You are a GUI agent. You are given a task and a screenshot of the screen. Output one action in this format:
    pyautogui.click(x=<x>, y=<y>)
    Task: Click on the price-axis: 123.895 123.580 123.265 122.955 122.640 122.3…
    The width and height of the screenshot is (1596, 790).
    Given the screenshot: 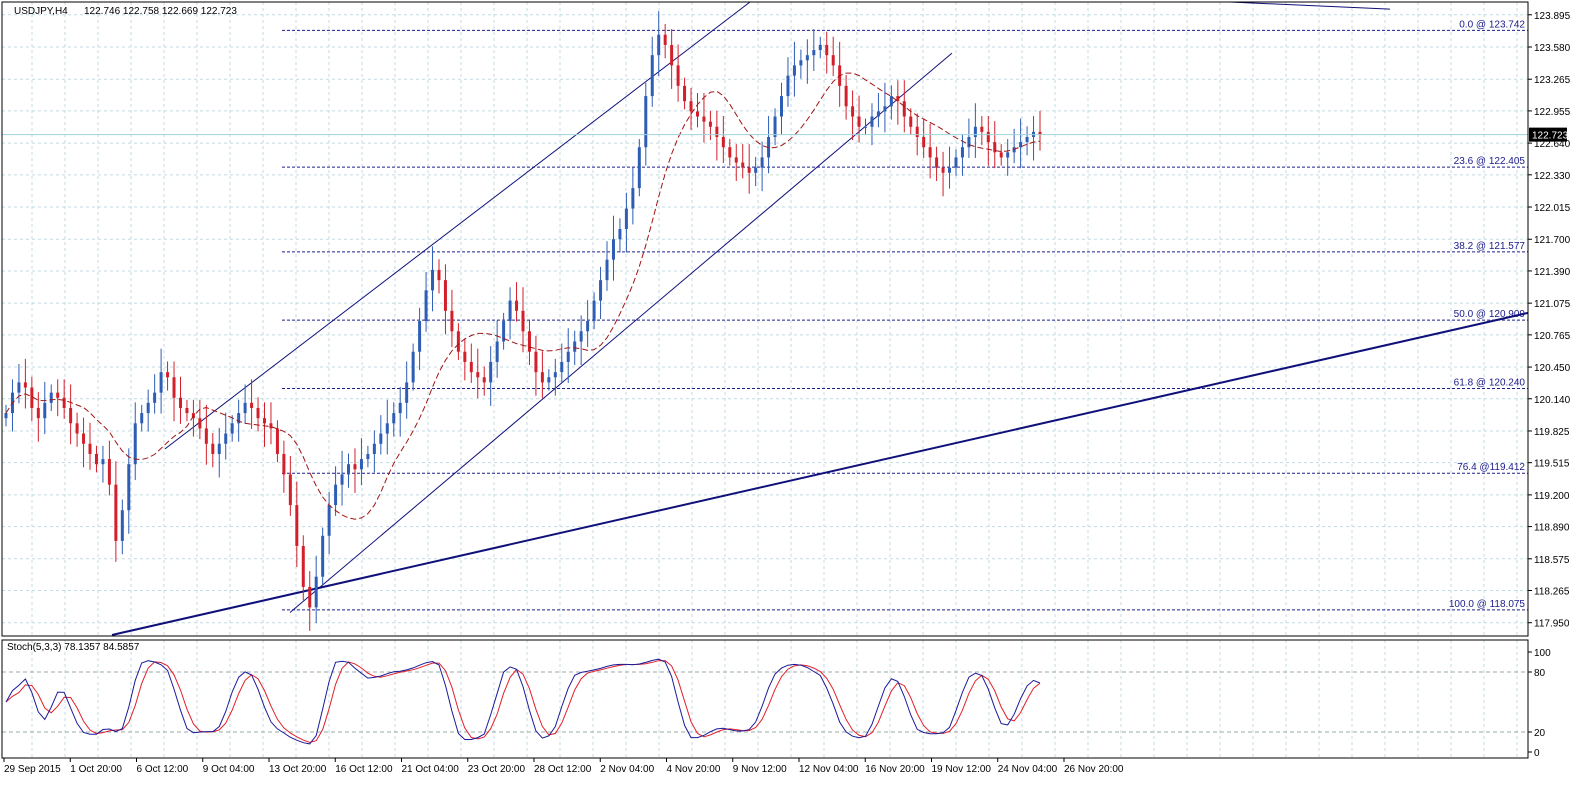 What is the action you would take?
    pyautogui.click(x=1549, y=320)
    